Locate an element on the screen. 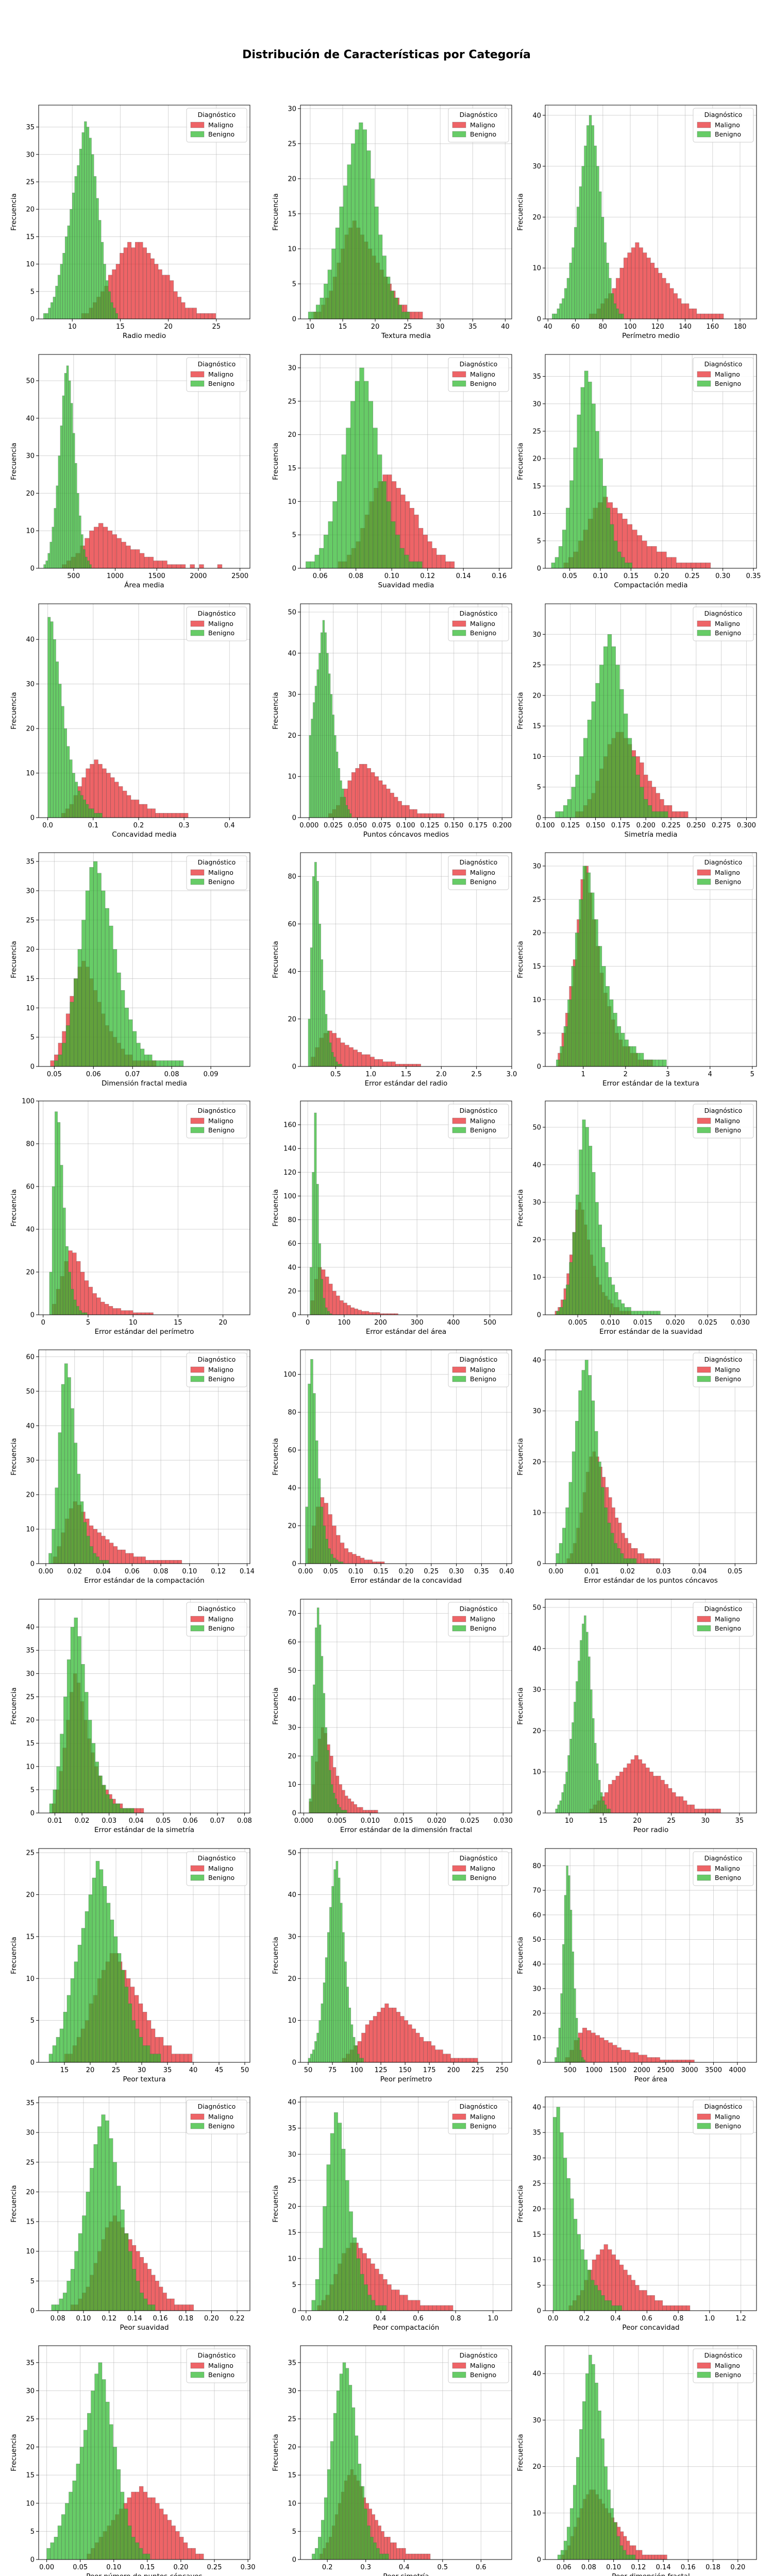 The height and width of the screenshot is (2576, 773). x-axis-label: Área media is located at coordinates (144, 585).